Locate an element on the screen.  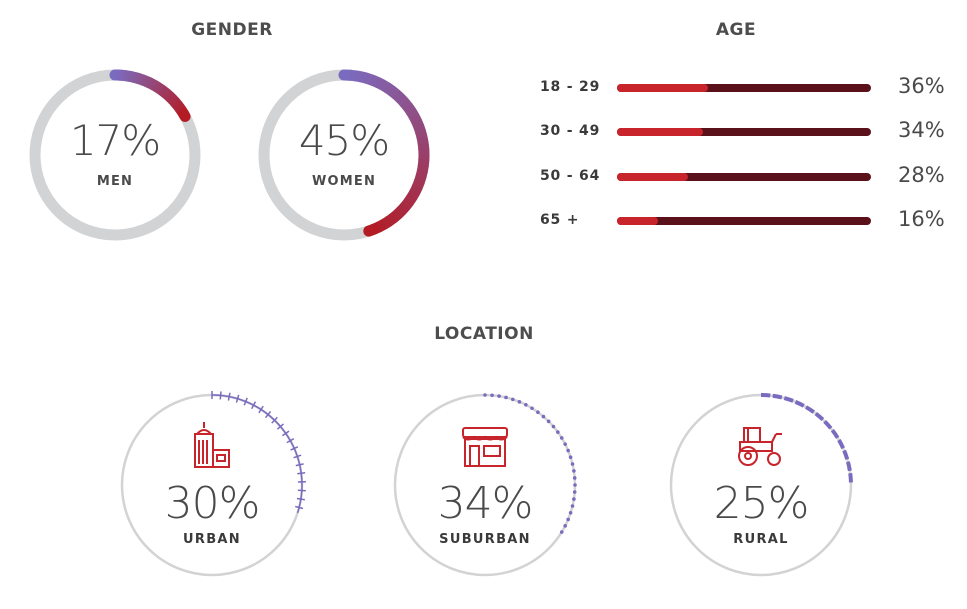
suburban-percent: 34% is located at coordinates (485, 503).